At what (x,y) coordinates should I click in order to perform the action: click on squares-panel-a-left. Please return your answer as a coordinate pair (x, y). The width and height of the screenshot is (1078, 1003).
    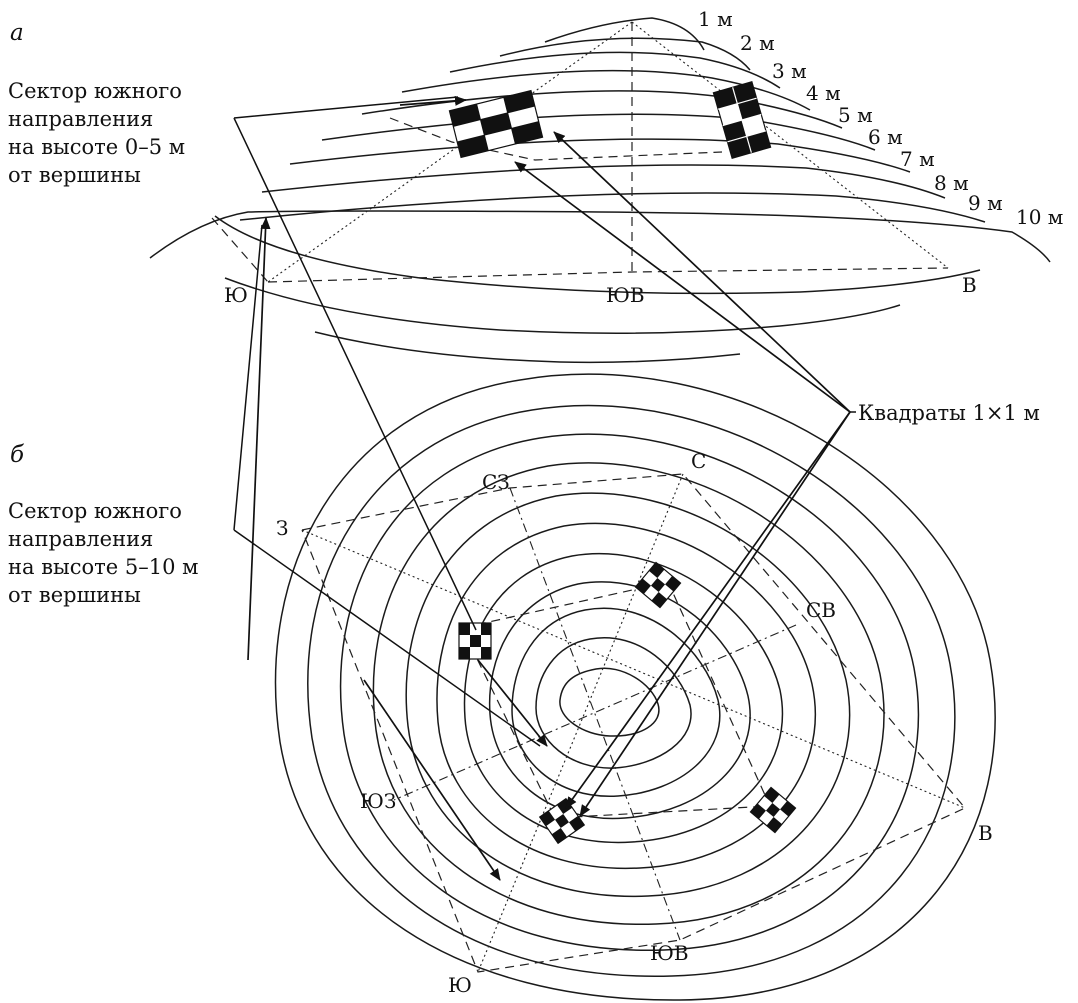
    Looking at the image, I should click on (496, 124).